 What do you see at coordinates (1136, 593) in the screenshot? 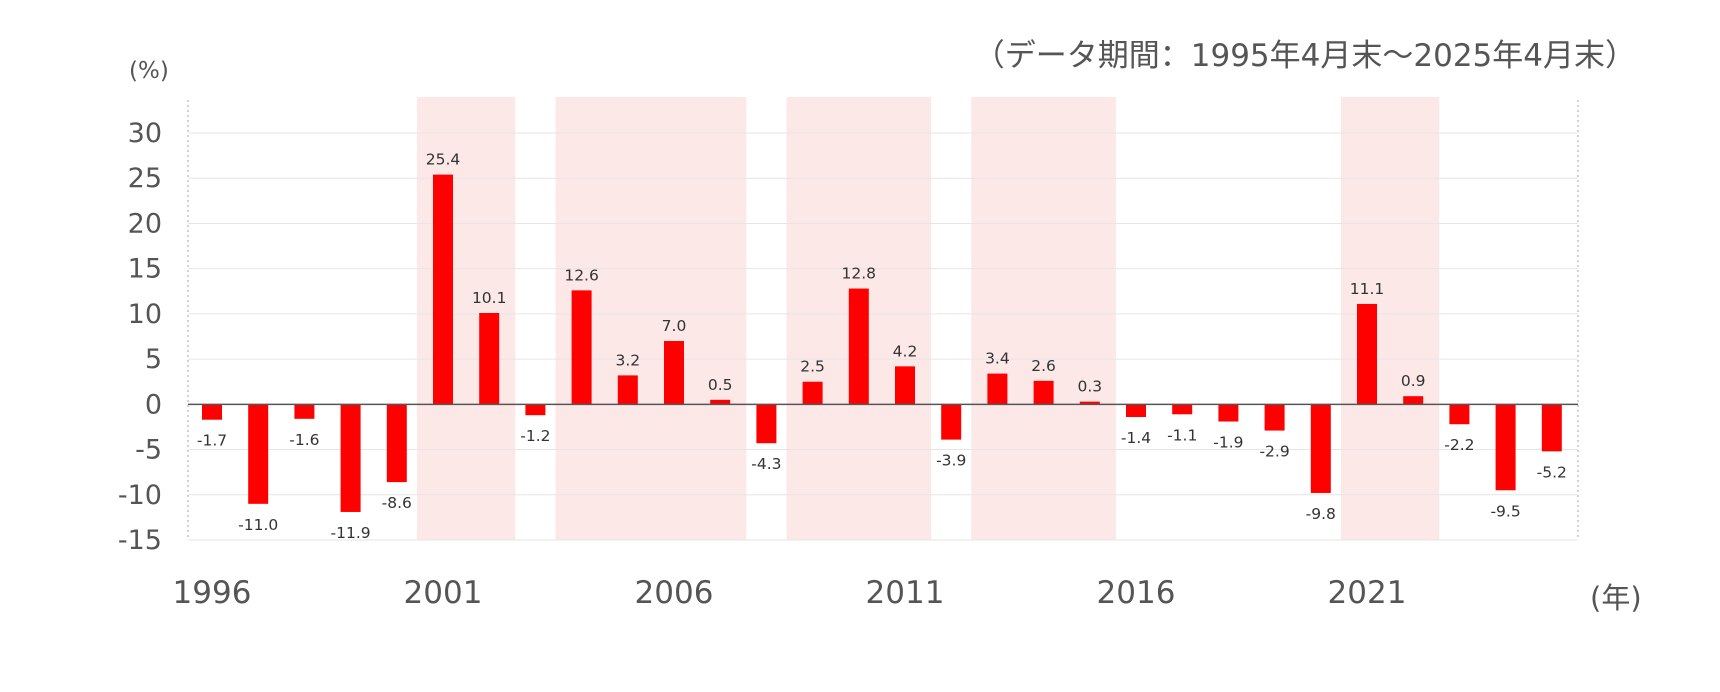
I see `x-tick-label: 2016` at bounding box center [1136, 593].